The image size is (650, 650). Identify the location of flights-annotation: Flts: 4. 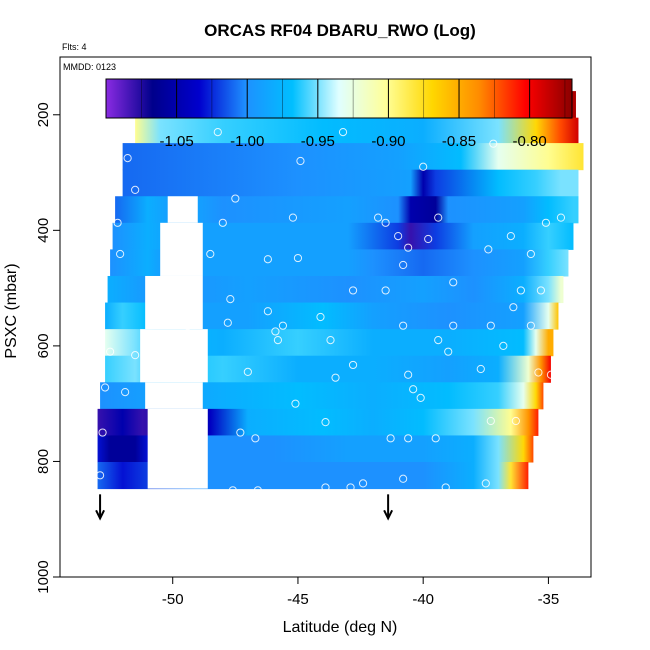
(74, 47).